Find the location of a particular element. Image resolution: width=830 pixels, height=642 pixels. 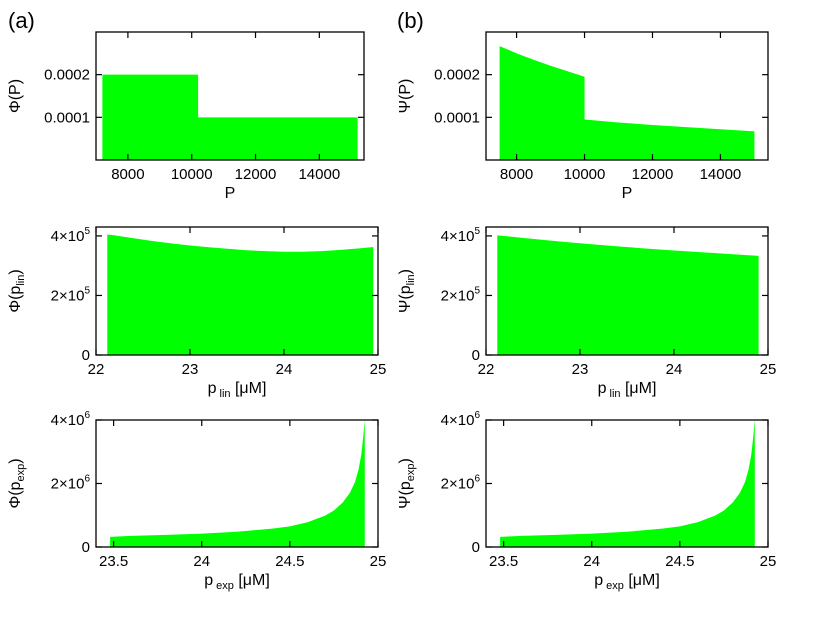

chart-a3: 23.5 24 24.5 25 0 2×10⁶ 4×10⁶ p exp [μM] Φ(pexp) is located at coordinates (196, 501).